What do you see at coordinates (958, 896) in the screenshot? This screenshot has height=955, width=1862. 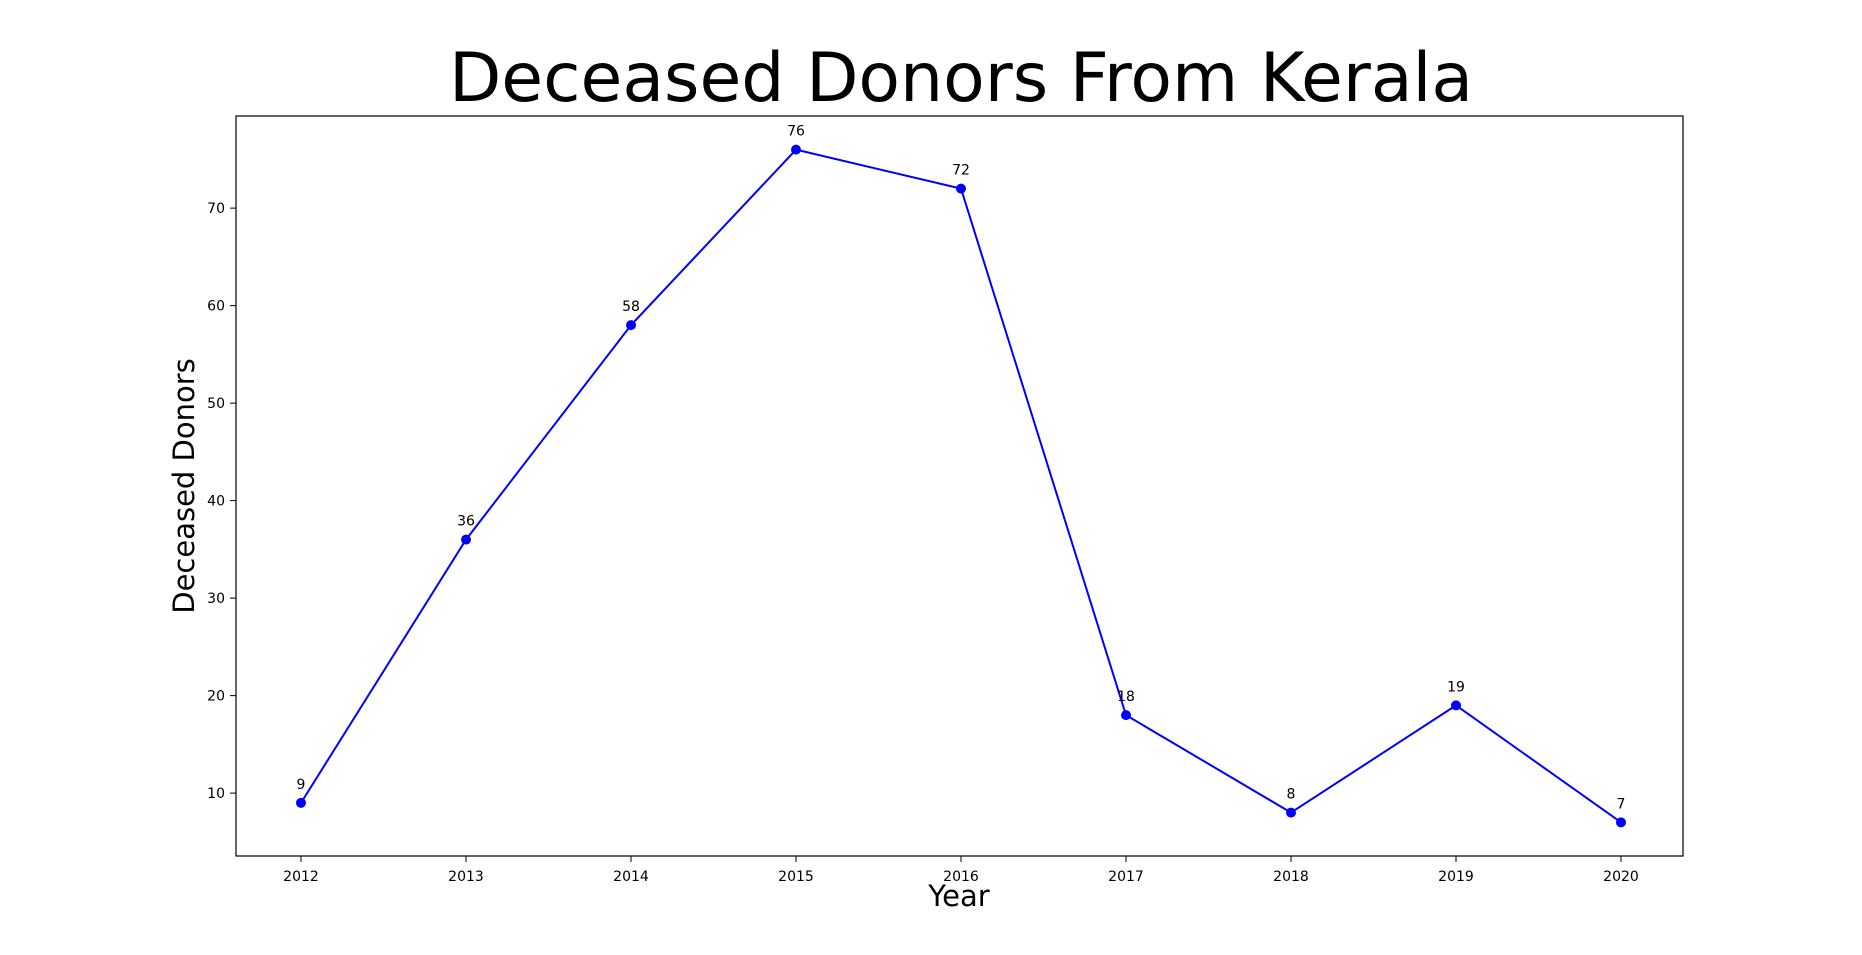 I see `x-axis-label: Year` at bounding box center [958, 896].